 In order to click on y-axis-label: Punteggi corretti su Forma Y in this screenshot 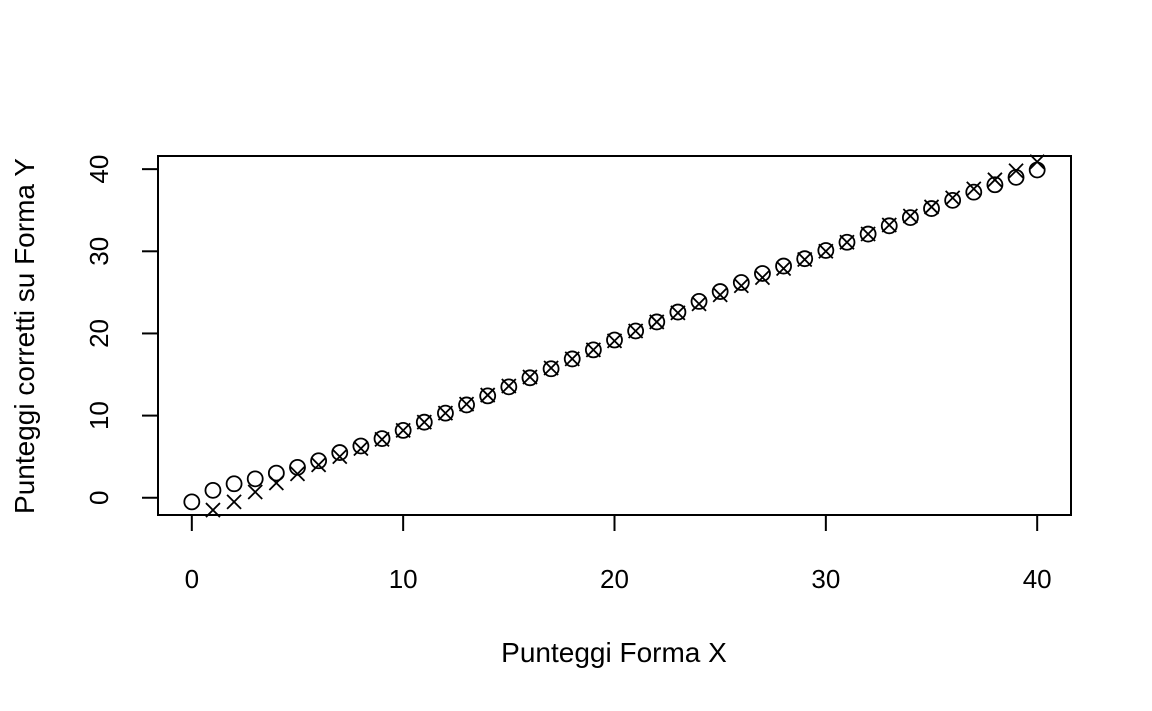, I will do `click(24, 336)`.